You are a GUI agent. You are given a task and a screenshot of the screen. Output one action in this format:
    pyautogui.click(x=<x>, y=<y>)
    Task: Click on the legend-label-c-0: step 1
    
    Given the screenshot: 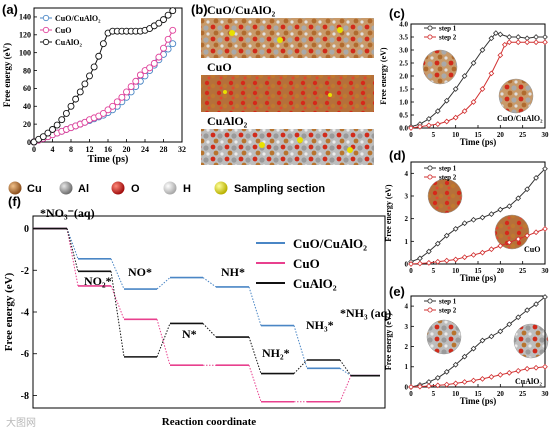 What is the action you would take?
    pyautogui.click(x=448, y=28)
    